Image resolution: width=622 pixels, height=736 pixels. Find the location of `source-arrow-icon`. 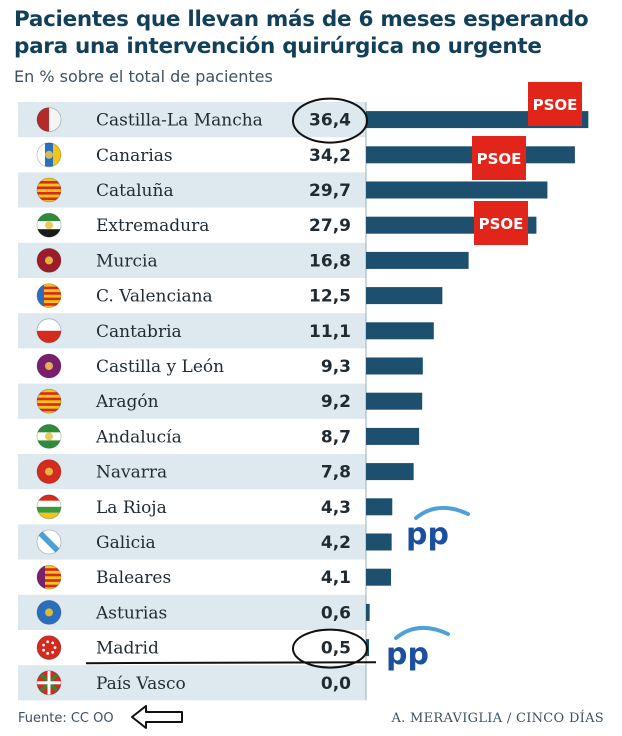

source-arrow-icon is located at coordinates (157, 717).